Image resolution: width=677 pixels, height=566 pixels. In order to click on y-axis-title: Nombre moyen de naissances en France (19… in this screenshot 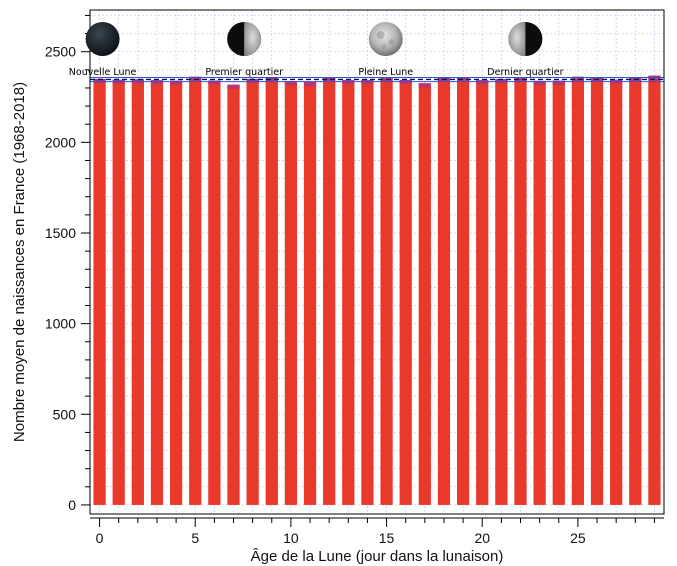, I will do `click(19, 262)`.